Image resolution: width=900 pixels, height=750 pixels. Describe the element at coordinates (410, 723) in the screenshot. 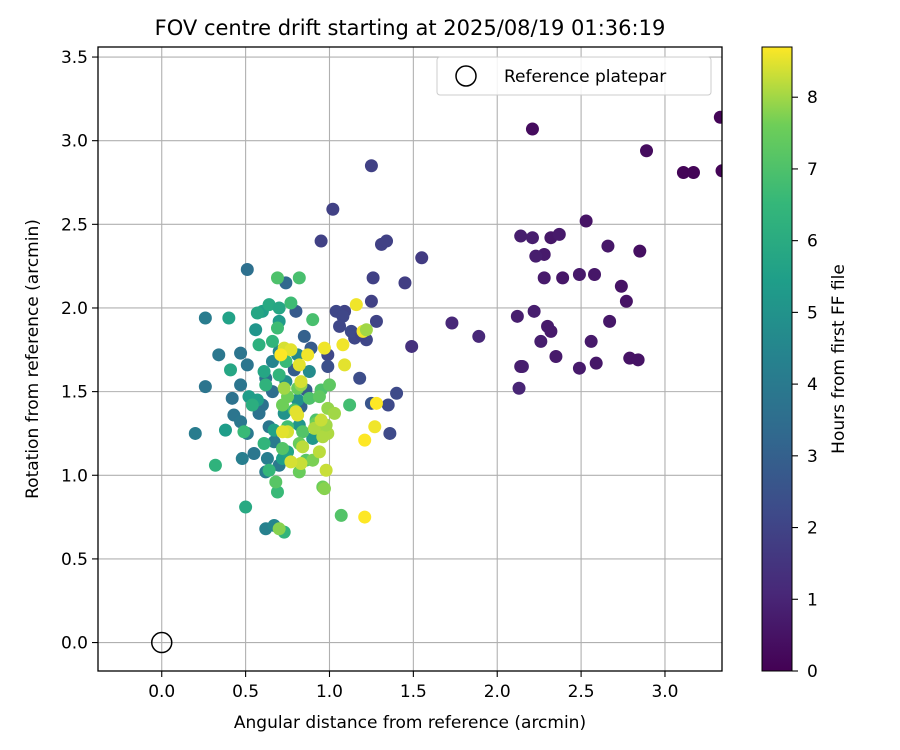

I see `x-axis-label: Angular distance from reference (arcmin)` at that location.